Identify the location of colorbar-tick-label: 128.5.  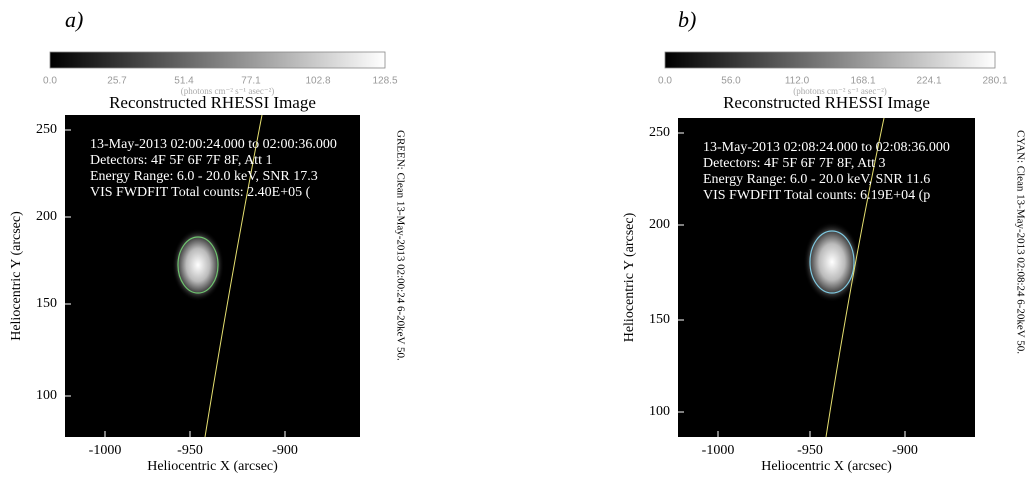
(384, 81).